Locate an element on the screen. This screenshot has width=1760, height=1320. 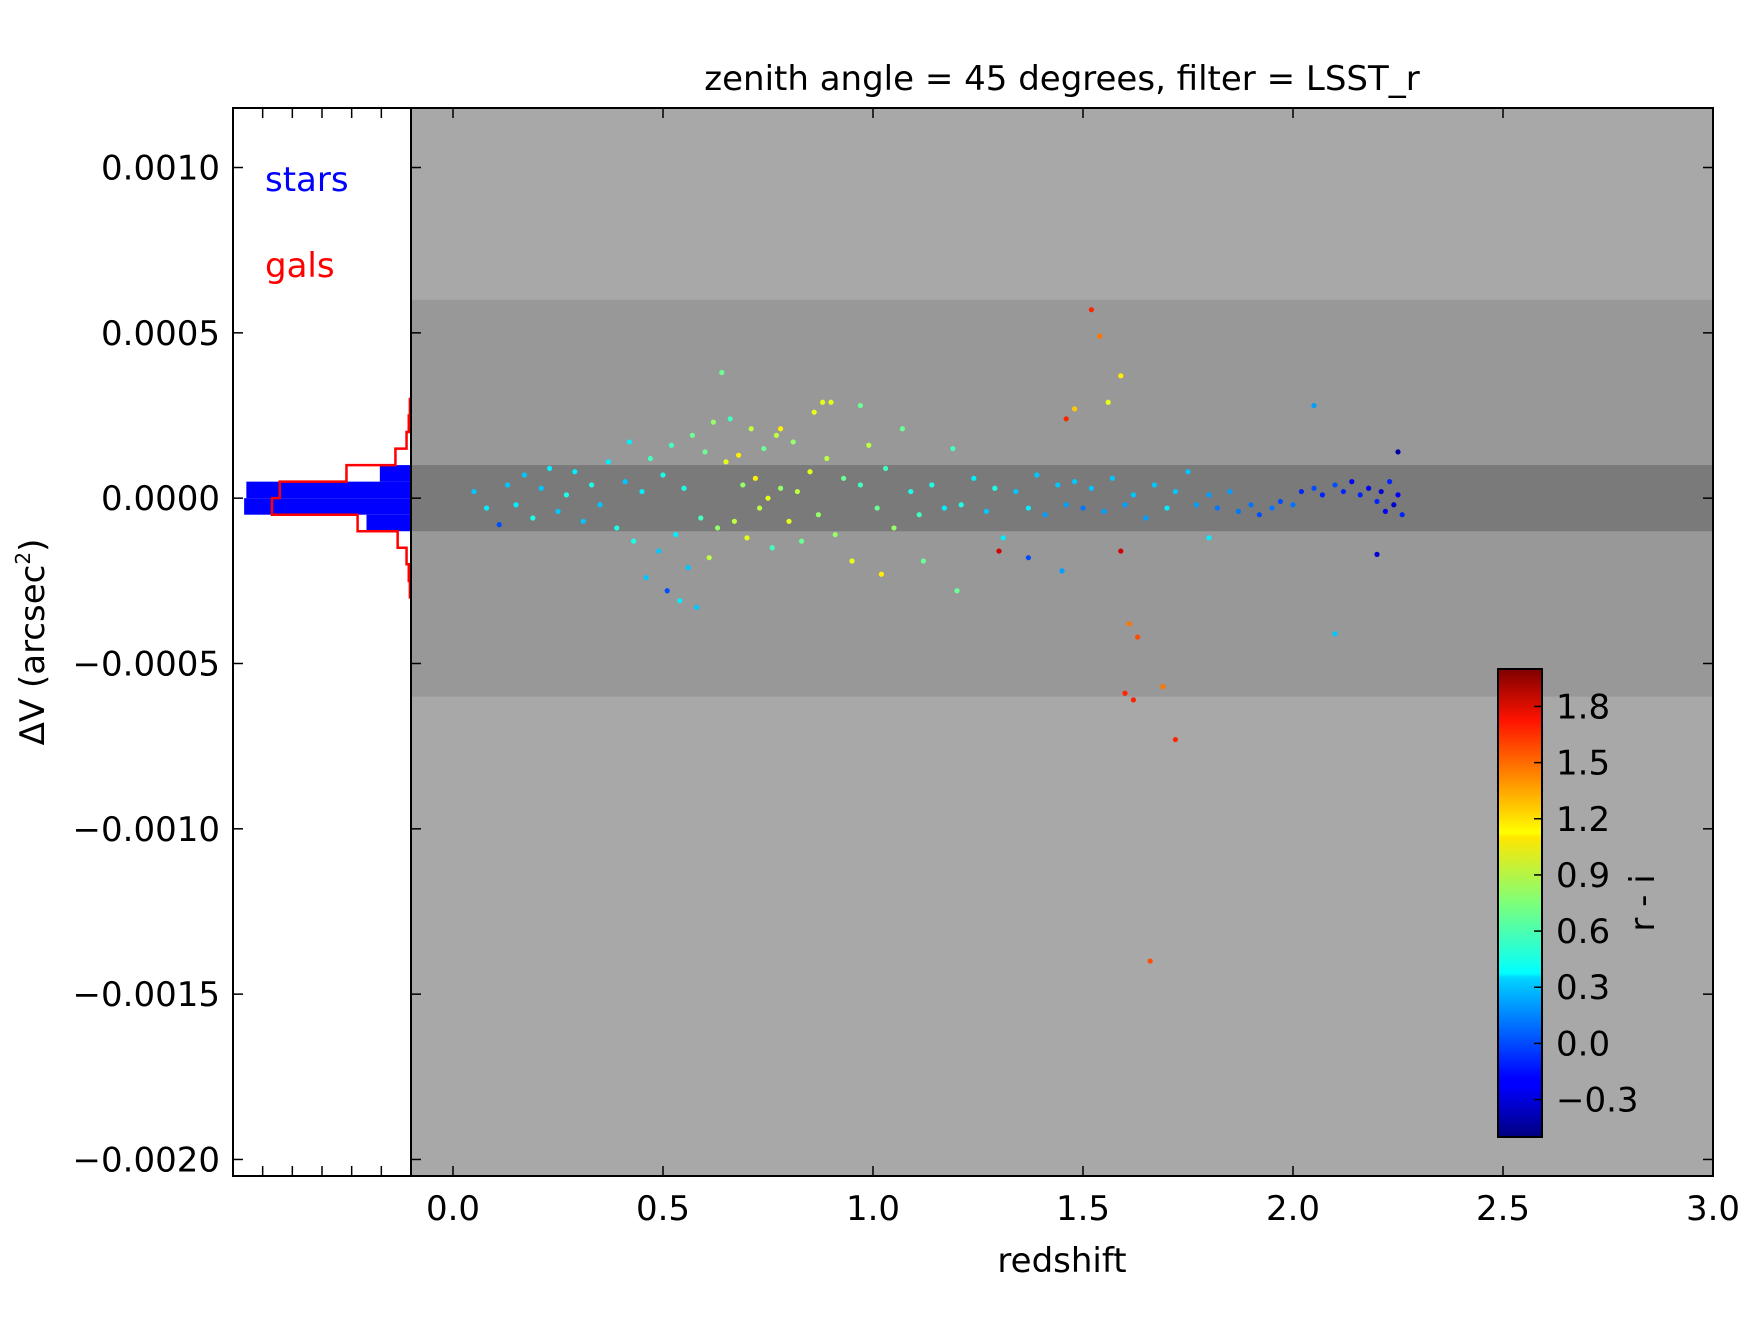
colorbar-tick-label: 0.3 is located at coordinates (1583, 988).